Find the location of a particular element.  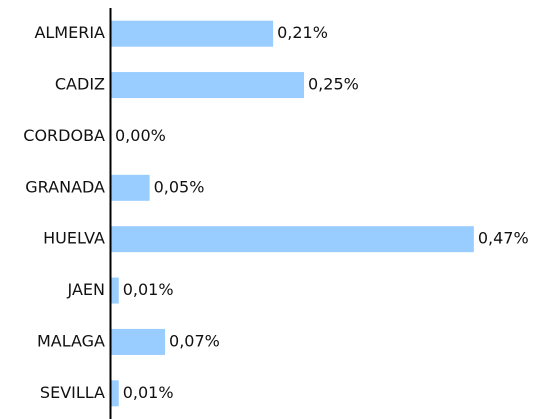

y-tick-label: JAEN is located at coordinates (86, 289).